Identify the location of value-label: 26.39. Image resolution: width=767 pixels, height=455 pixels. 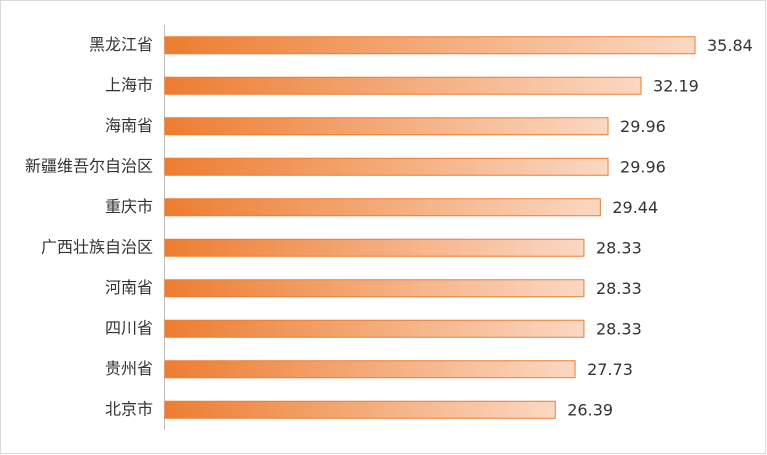
(590, 409).